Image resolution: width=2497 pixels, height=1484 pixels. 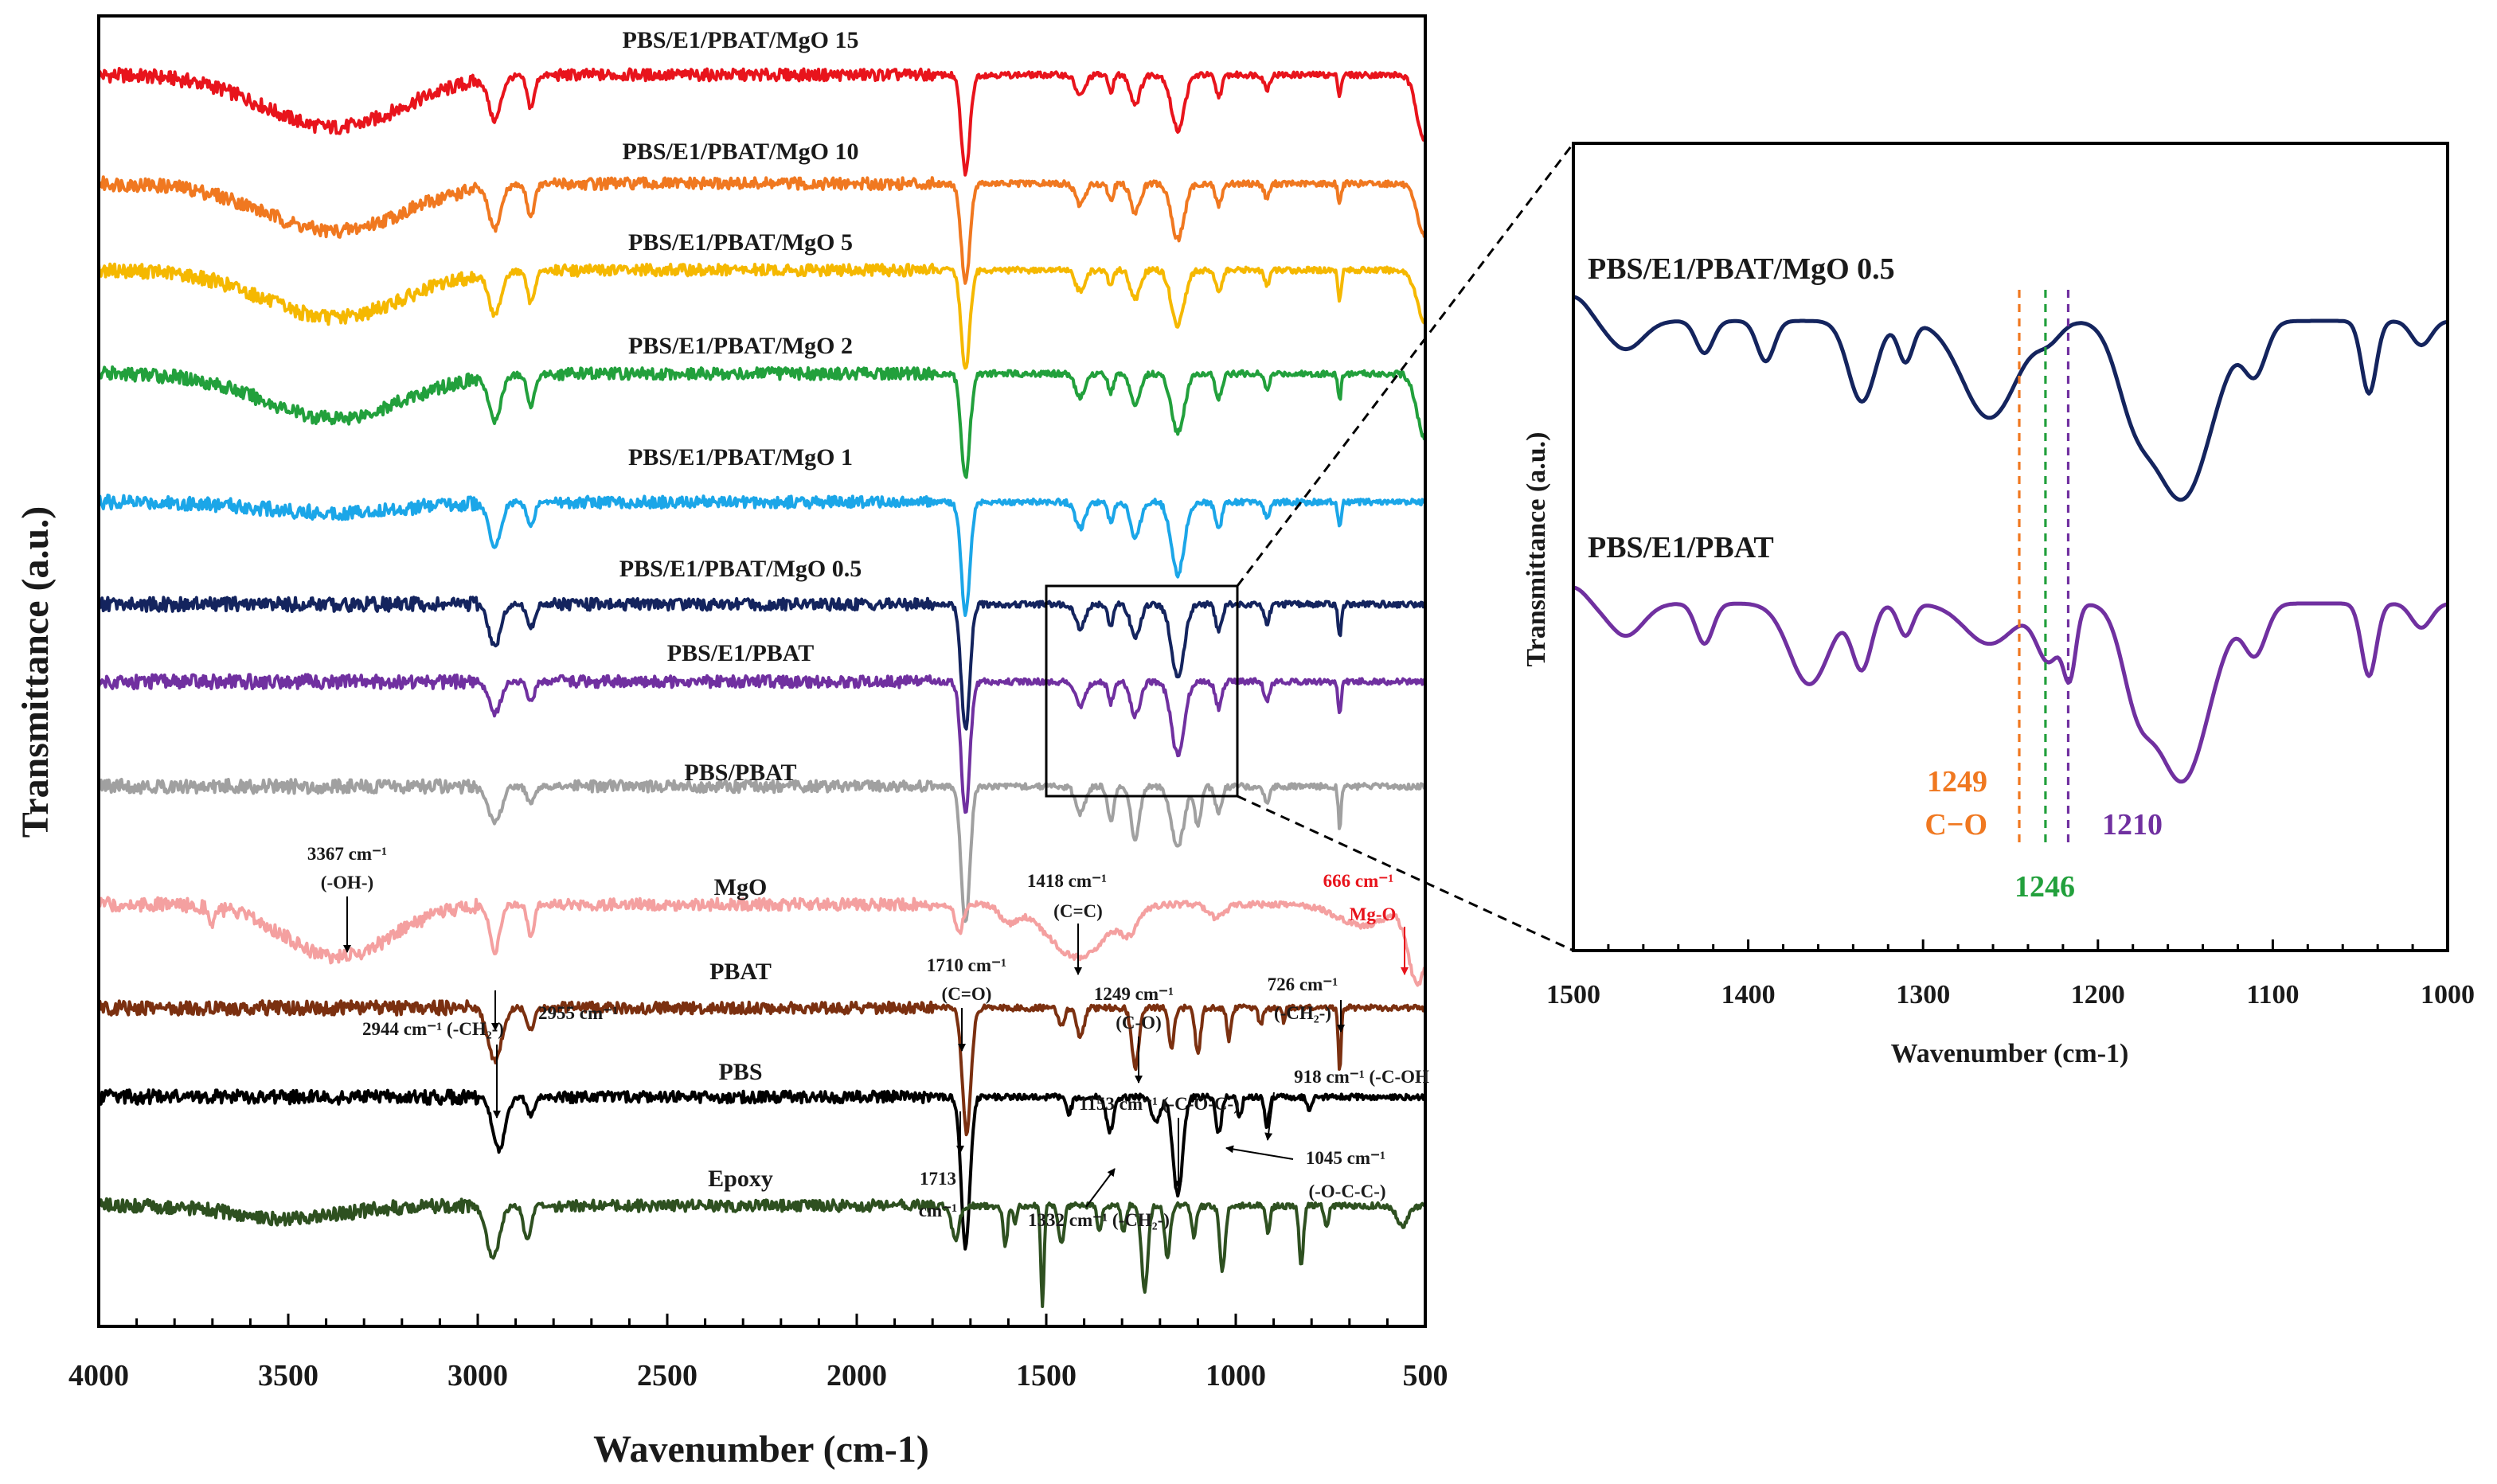 I want to click on annotation-726: 726 cm⁻¹, so click(x=1303, y=984).